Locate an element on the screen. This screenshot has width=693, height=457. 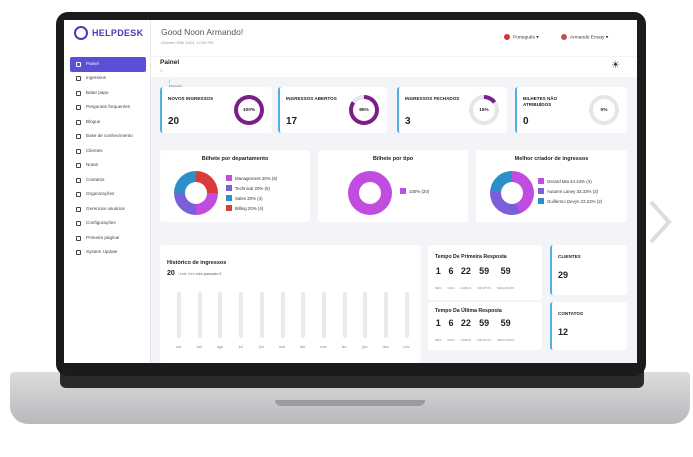
menu-label: Bater papo is located at coordinates (97, 92).